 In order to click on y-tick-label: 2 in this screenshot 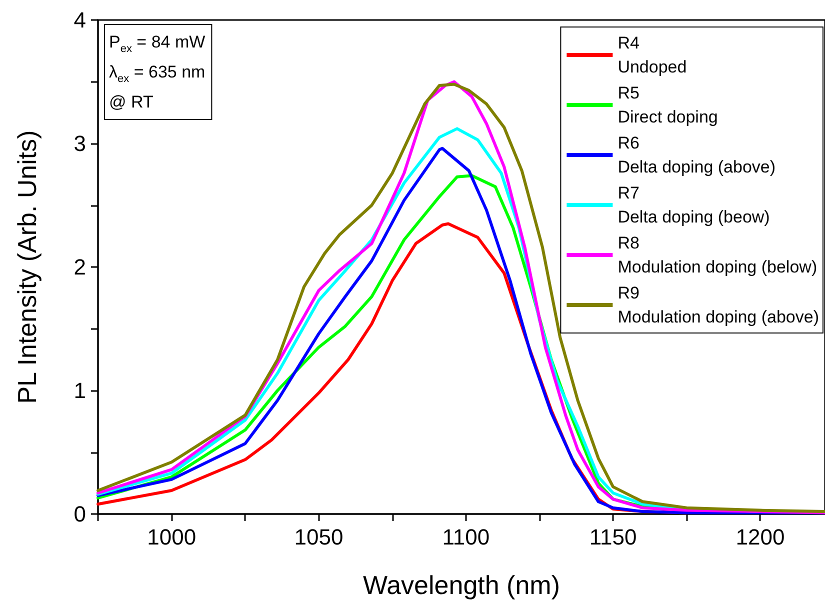, I will do `click(80, 267)`.